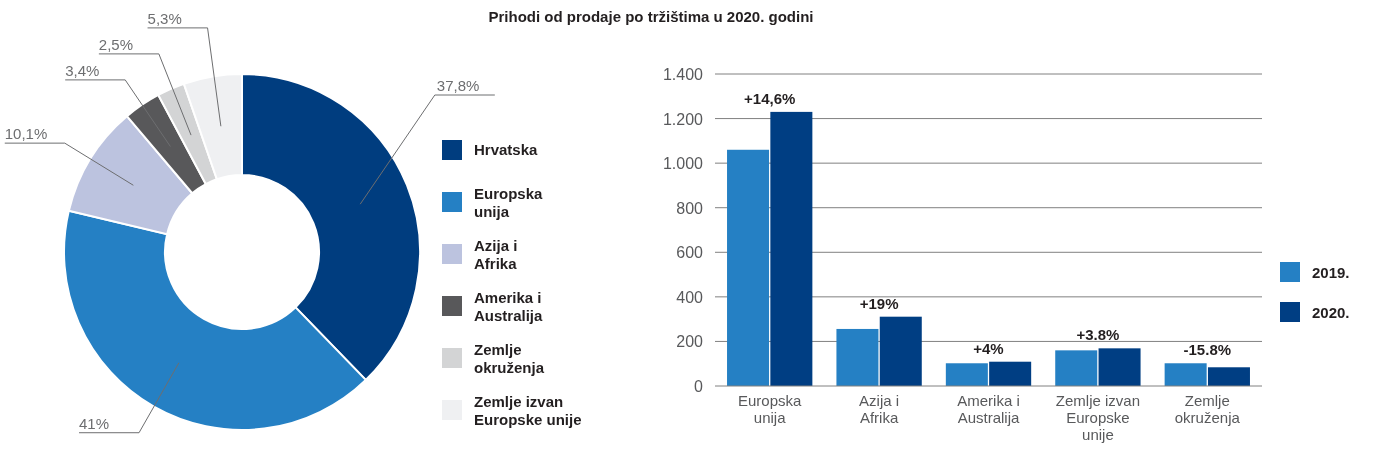  What do you see at coordinates (509, 202) in the screenshot?
I see `legend-label: Europska unija` at bounding box center [509, 202].